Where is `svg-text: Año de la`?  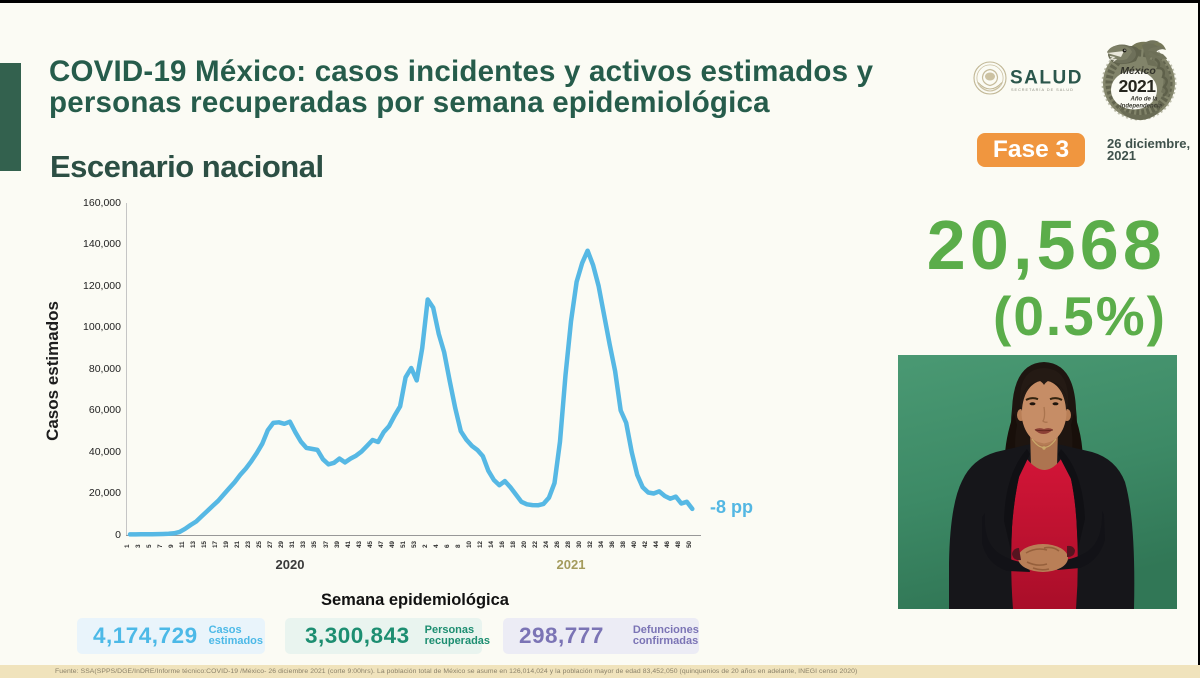
svg-text: Año de la is located at coordinates (1143, 100).